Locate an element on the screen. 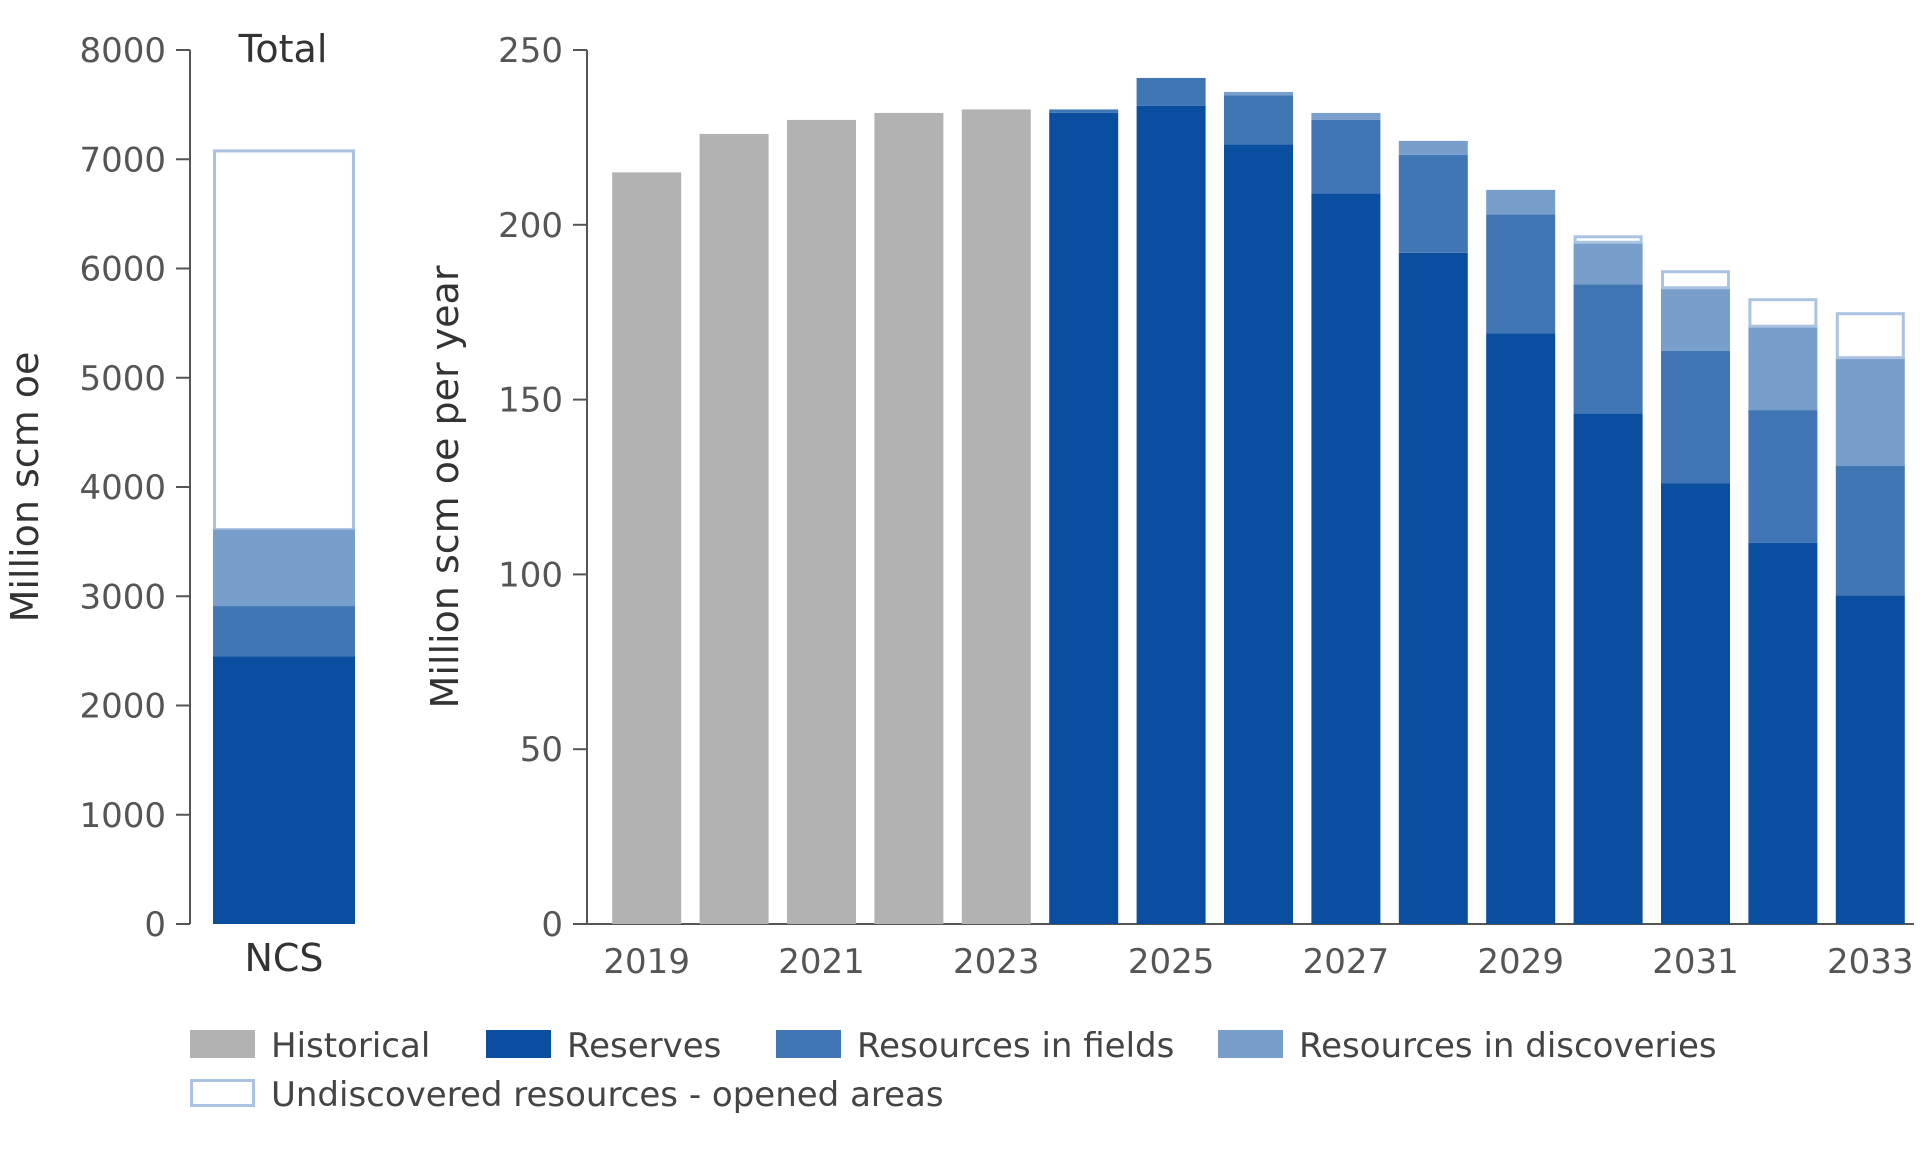 This screenshot has width=1920, height=1153. bar-resources-in-fields-2025 is located at coordinates (1171, 91).